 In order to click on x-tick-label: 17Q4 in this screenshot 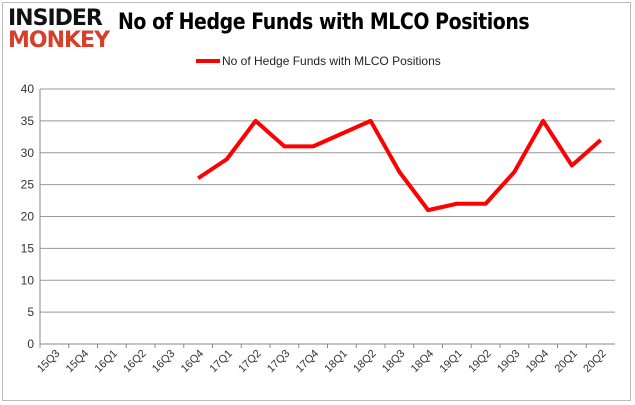, I will do `click(308, 362)`.